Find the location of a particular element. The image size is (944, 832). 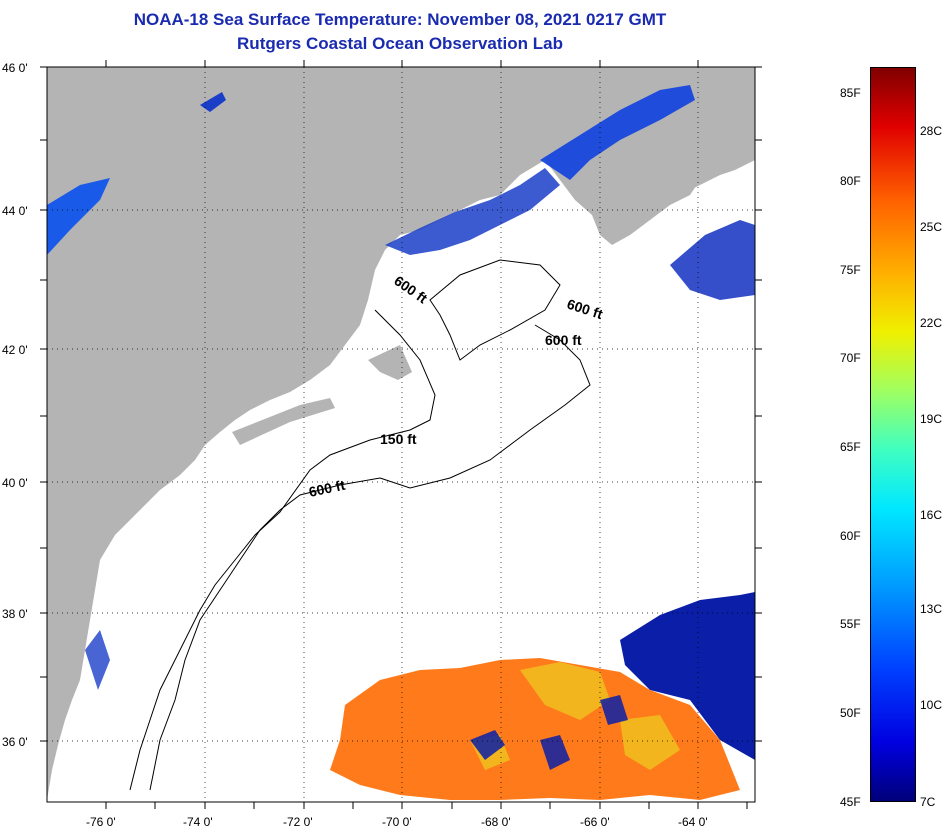

colorbar-f-label: 50F is located at coordinates (850, 713).